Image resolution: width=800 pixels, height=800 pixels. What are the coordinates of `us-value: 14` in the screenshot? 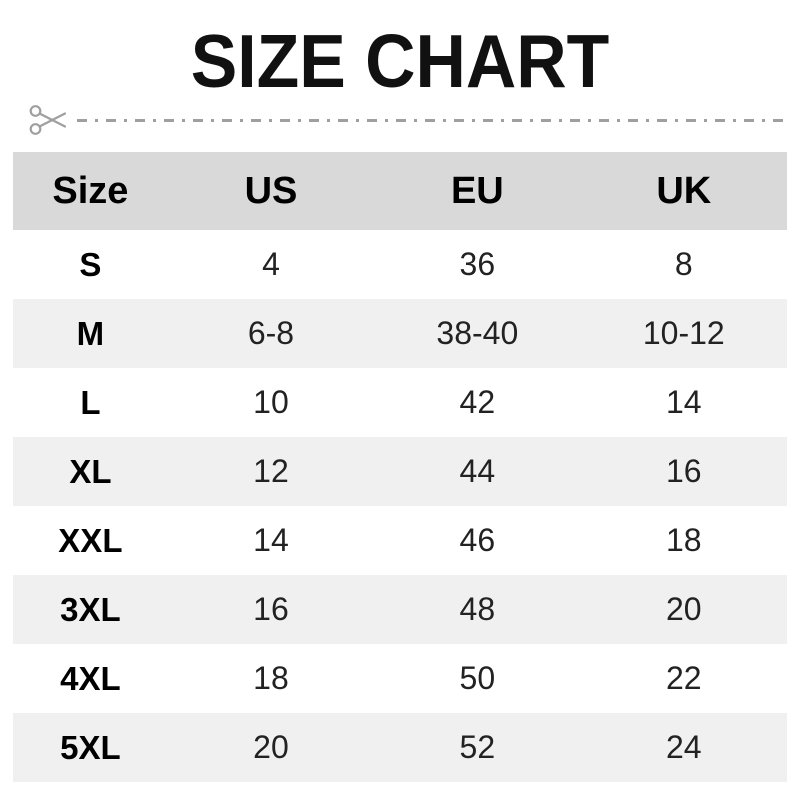 It's located at (271, 540).